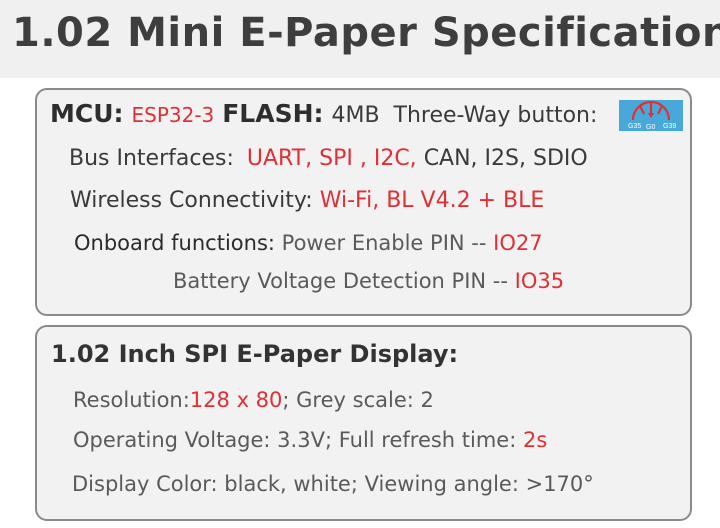 The image size is (720, 528). Describe the element at coordinates (131, 400) in the screenshot. I see `resolution-label: Resolution:` at that location.